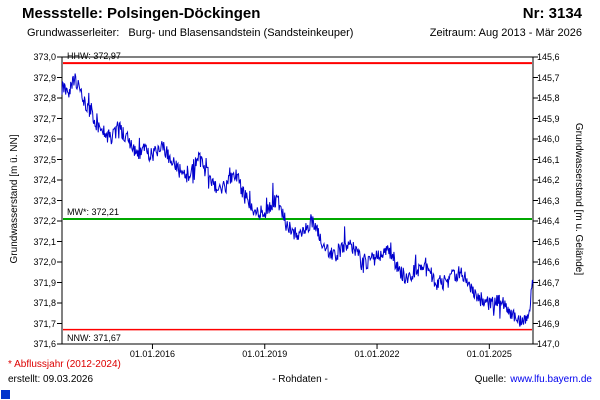 This screenshot has width=600, height=400. What do you see at coordinates (73, 33) in the screenshot?
I see `aquifer-label: Grundwasserleiter:` at bounding box center [73, 33].